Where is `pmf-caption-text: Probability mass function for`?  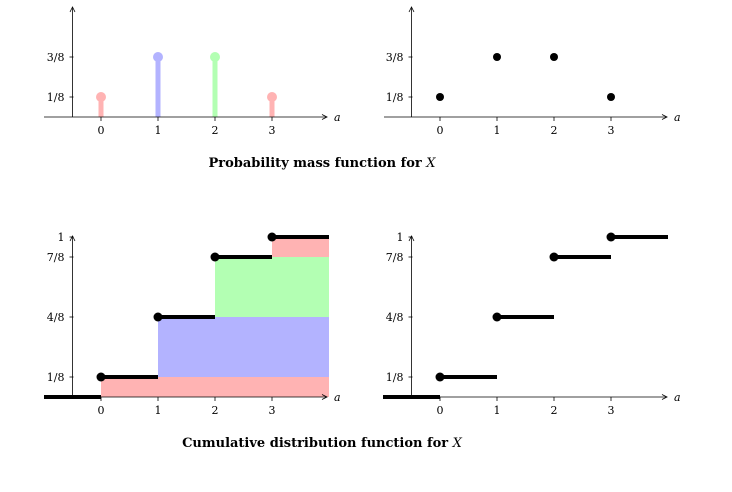
pmf-caption-text: Probability mass function for is located at coordinates (314, 163).